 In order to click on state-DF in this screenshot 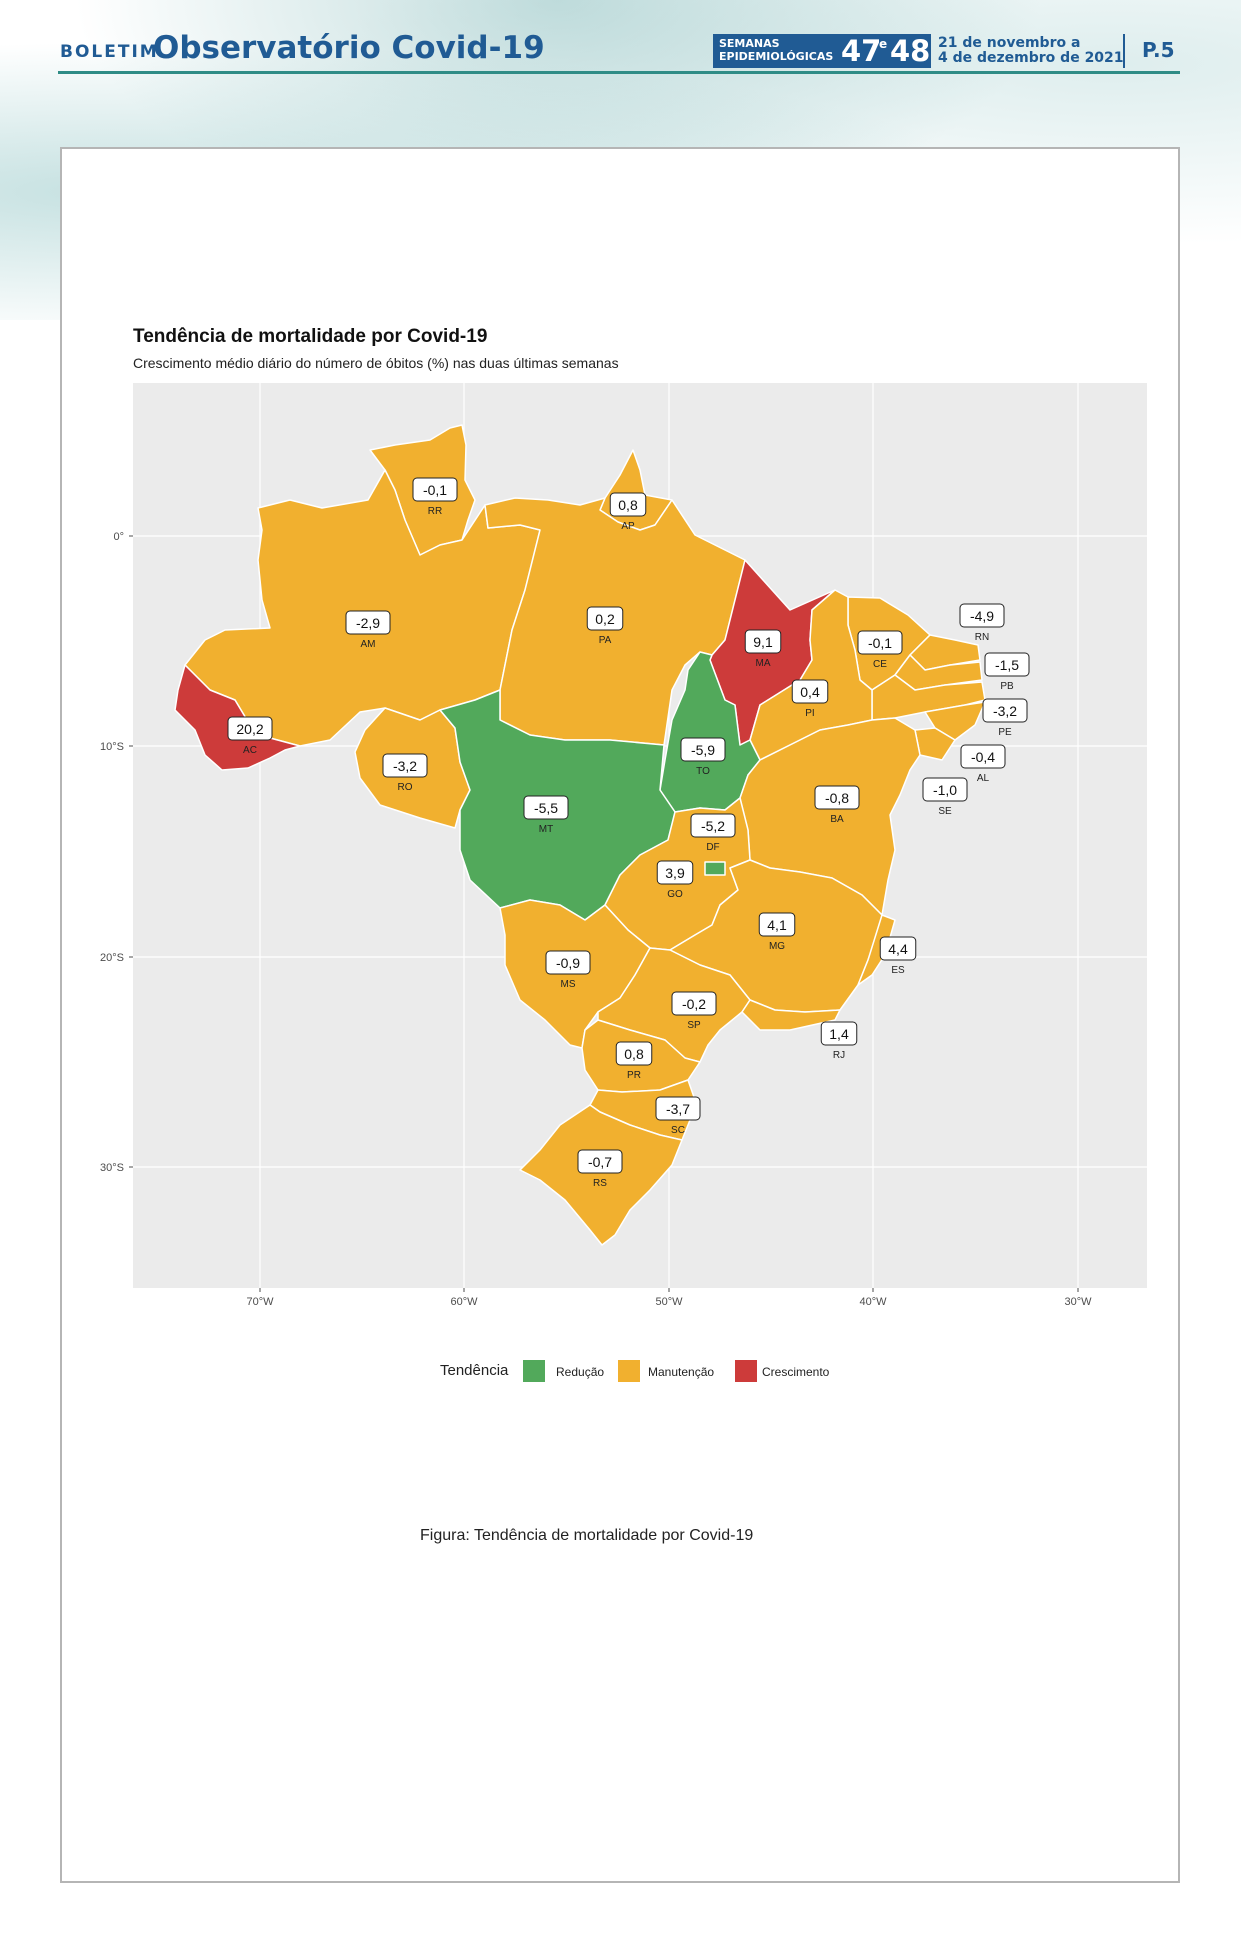, I will do `click(715, 868)`.